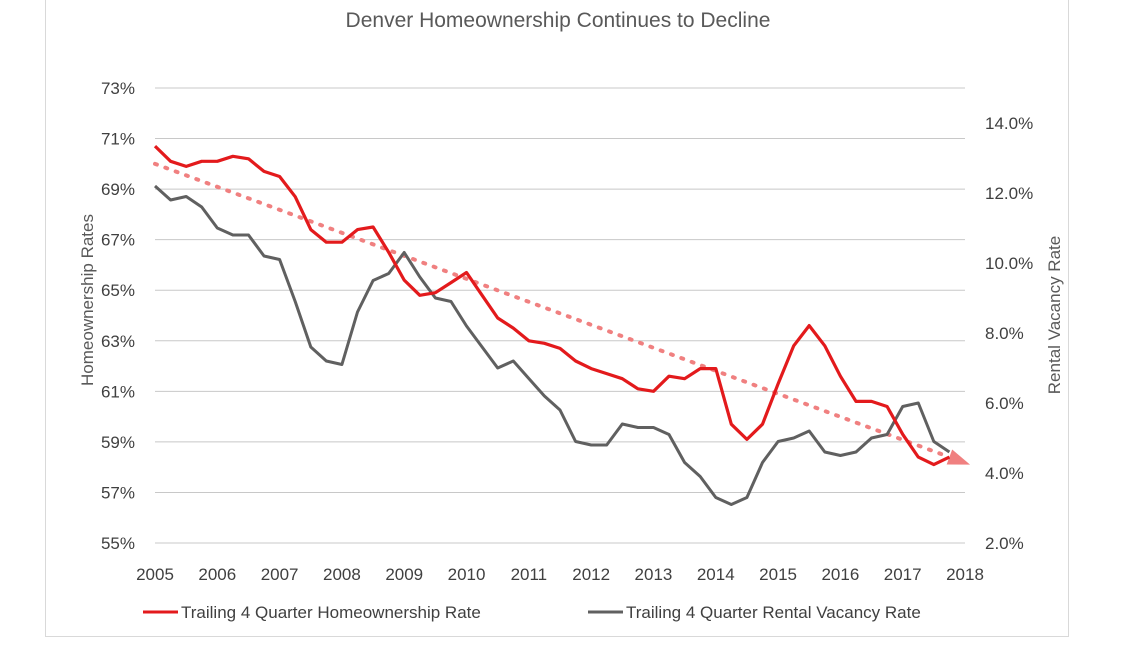 This screenshot has height=670, width=1132. I want to click on x-tick-label: 2008, so click(342, 574).